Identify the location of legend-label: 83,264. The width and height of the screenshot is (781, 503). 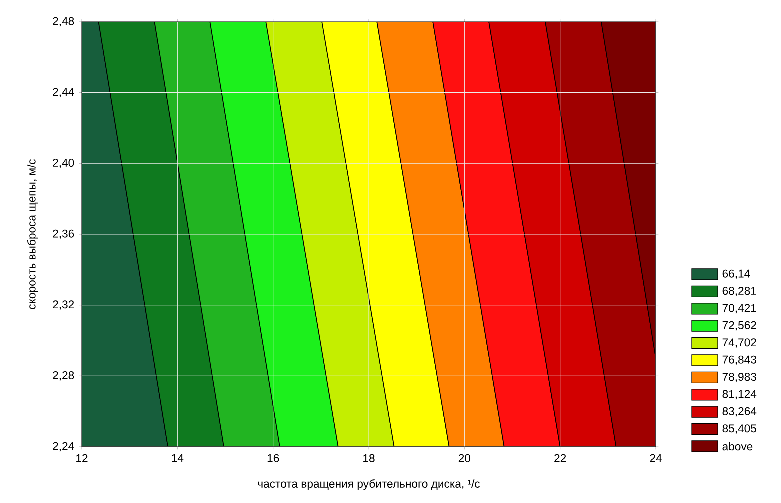
(739, 412).